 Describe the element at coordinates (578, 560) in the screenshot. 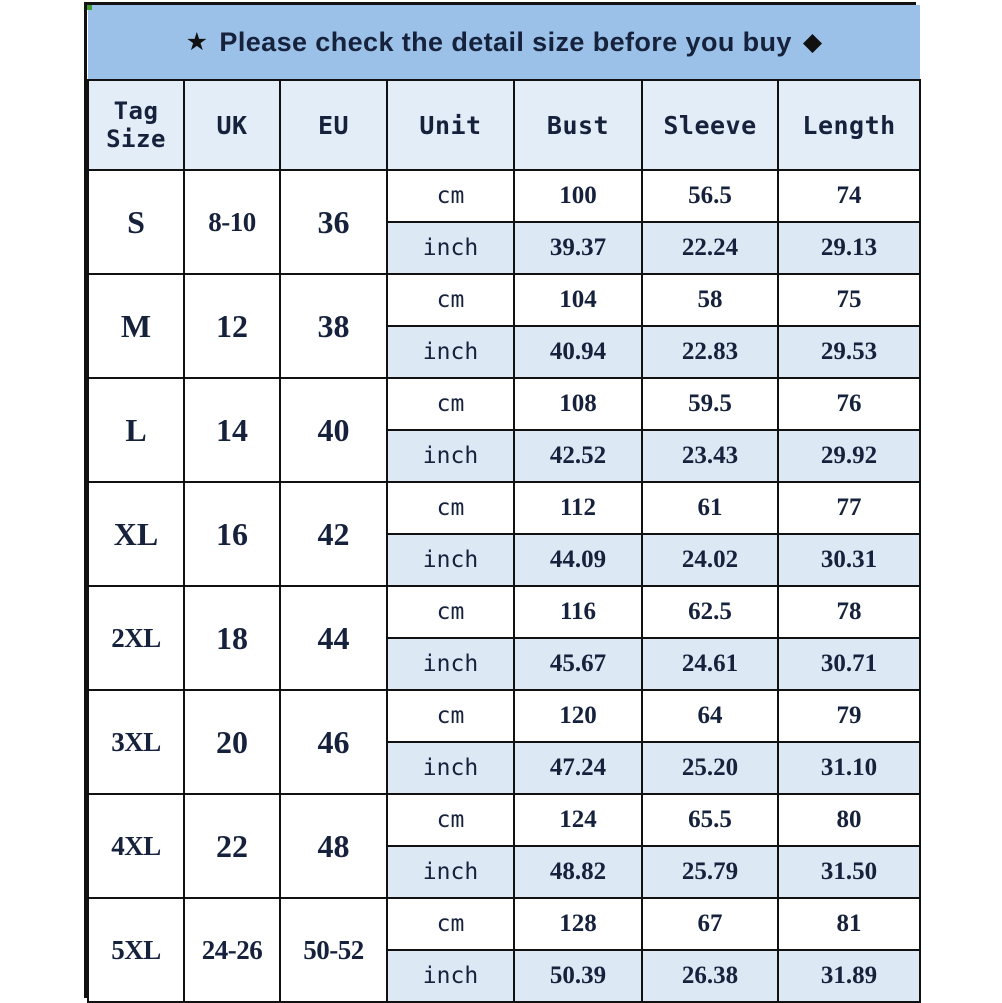

I see `cell-bust-inch: 44.09` at that location.